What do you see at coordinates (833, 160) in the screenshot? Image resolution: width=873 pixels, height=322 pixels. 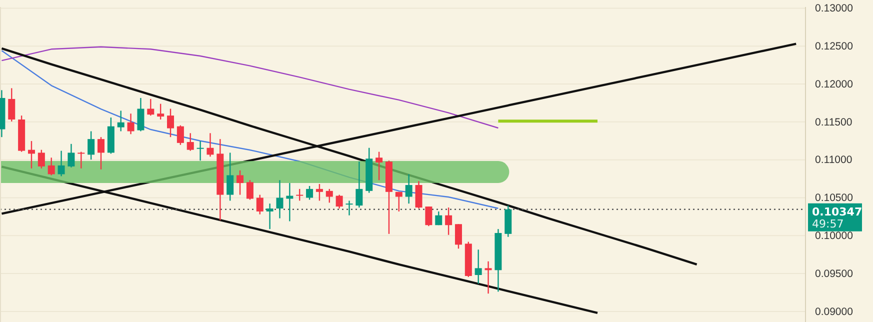 I see `y-tick-label: 0.11000` at bounding box center [833, 160].